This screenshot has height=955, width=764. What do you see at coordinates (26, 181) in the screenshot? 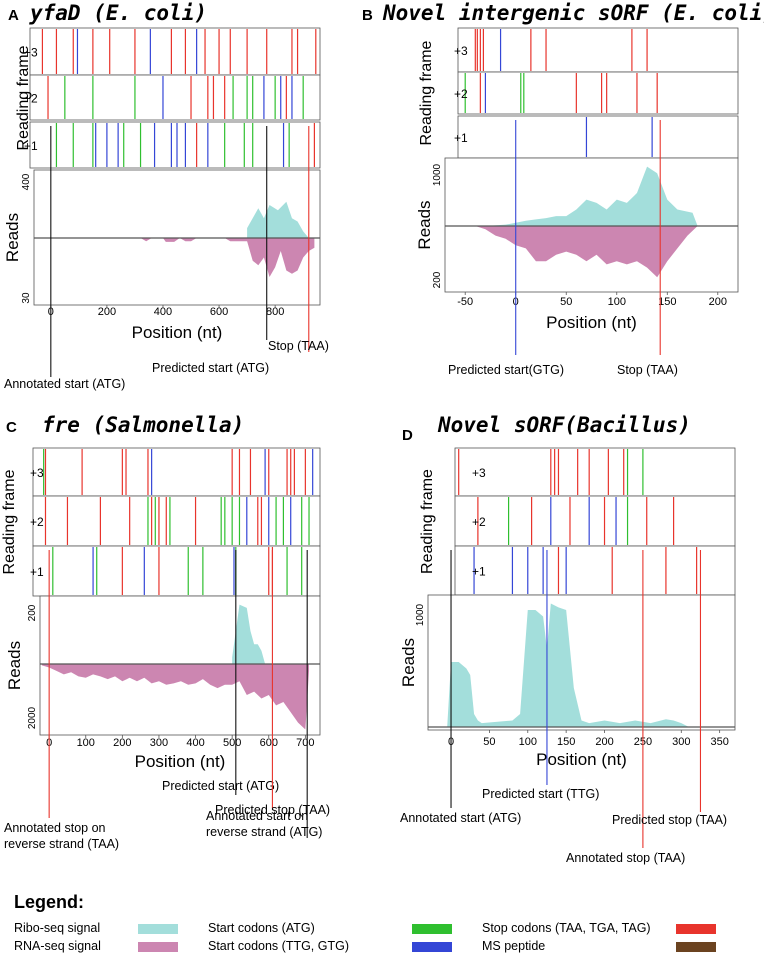
I see `y-tick-label-top: 400` at bounding box center [26, 181].